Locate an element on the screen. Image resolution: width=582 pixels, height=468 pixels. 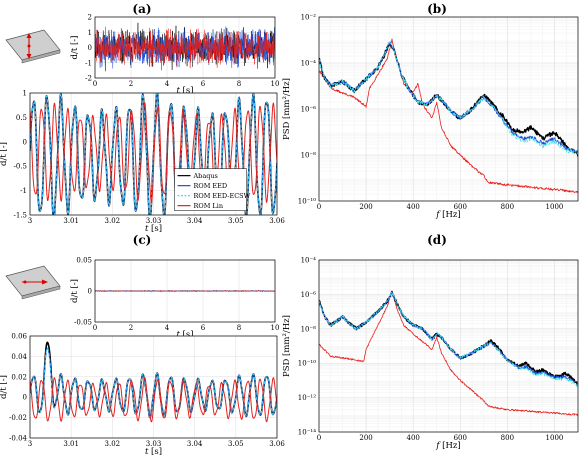
panel-label-d: (d) is located at coordinates (437, 240).